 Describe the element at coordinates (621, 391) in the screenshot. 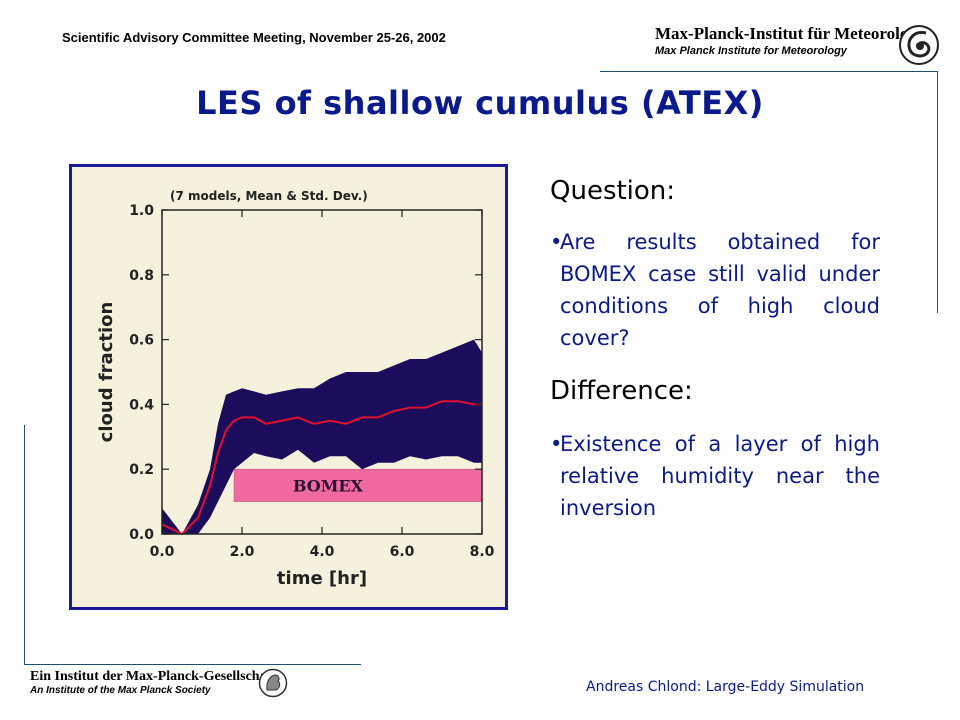

I see `difference-heading: Difference:` at that location.